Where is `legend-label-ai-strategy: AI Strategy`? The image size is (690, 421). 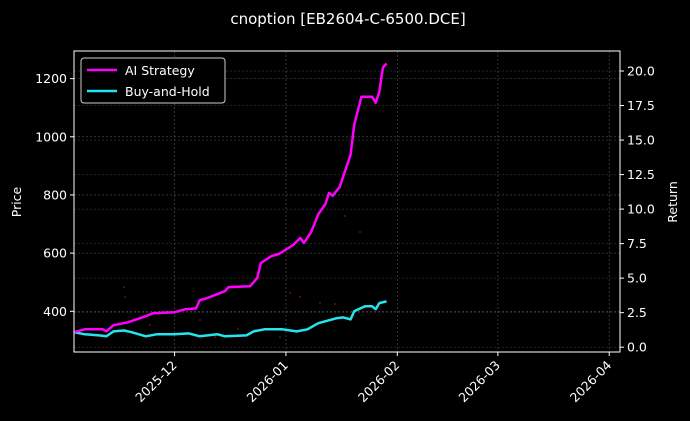
legend-label-ai-strategy: AI Strategy is located at coordinates (160, 70).